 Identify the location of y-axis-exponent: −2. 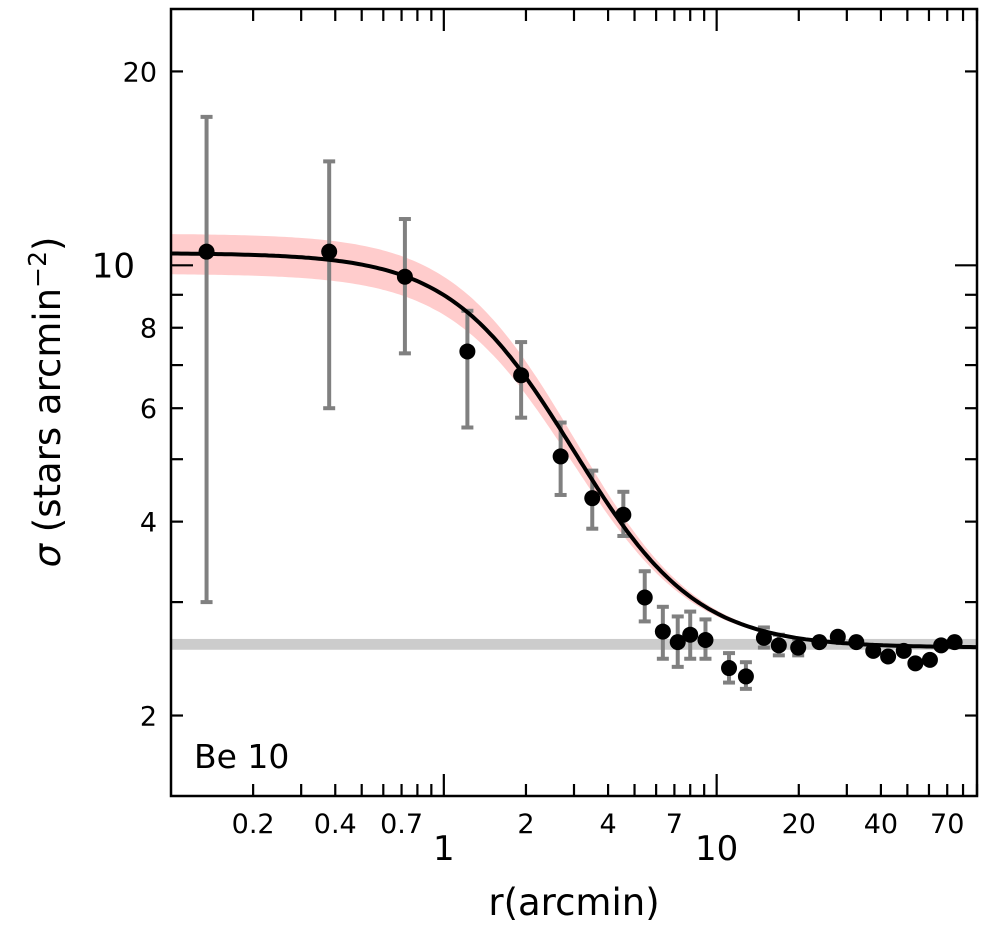
(37, 269).